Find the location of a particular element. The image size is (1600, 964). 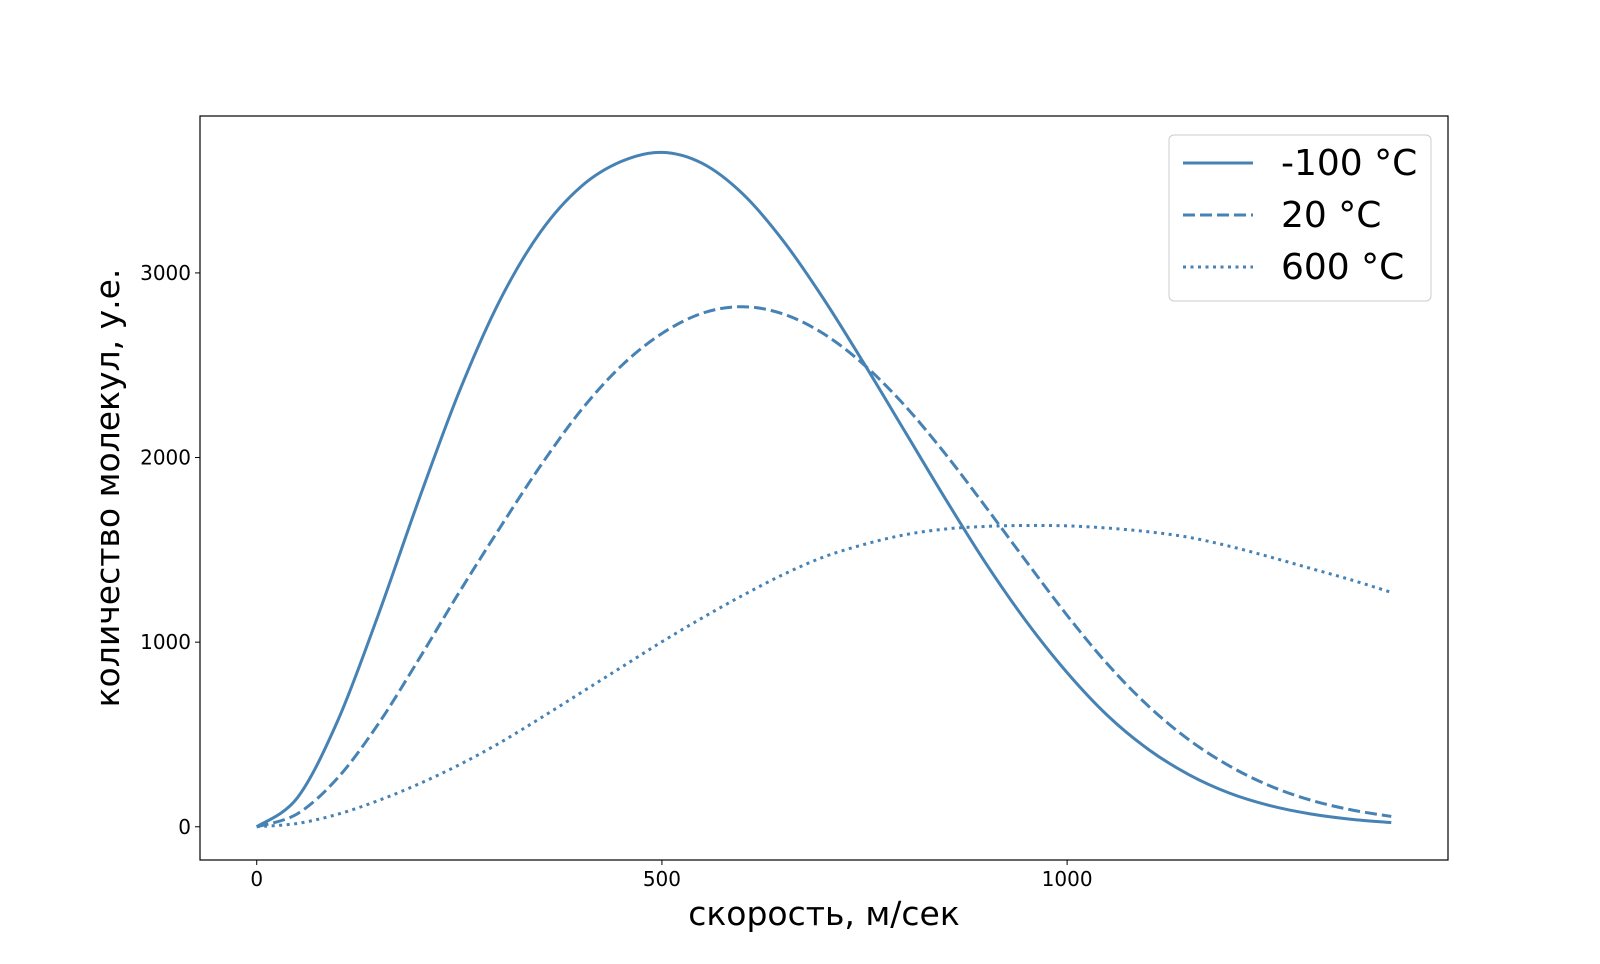

legend: -100 °C 20 °C 600 °C is located at coordinates (1300, 218).